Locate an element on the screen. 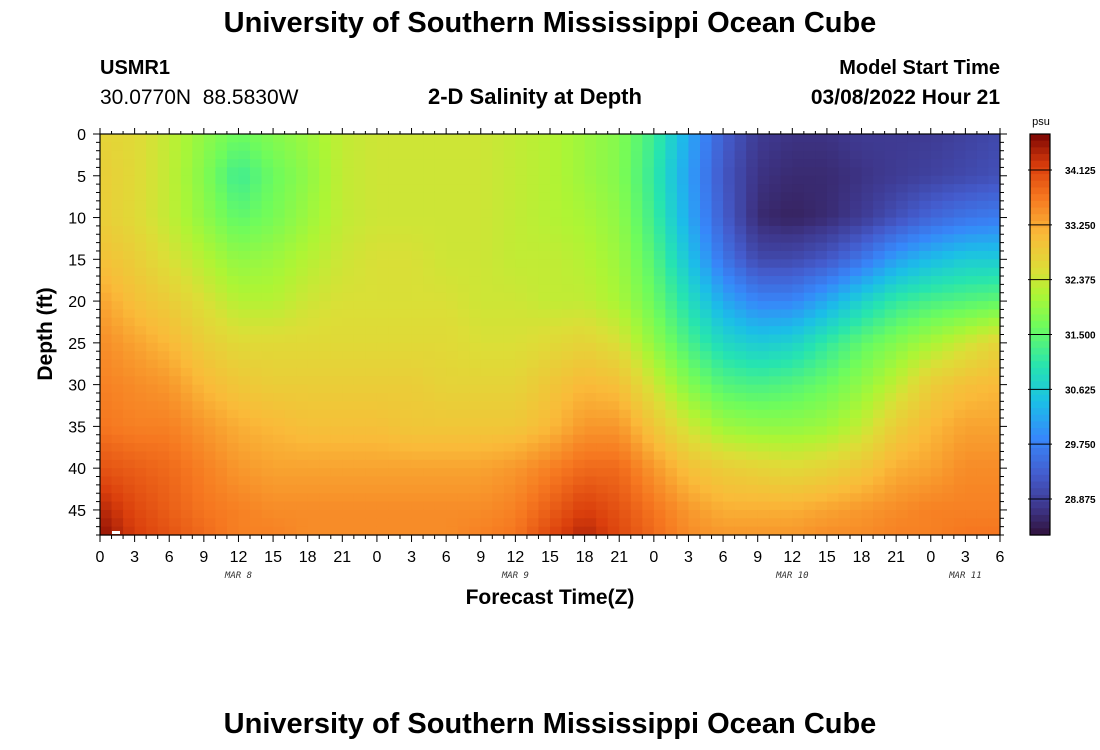 This screenshot has width=1100, height=750. y-axis-label: Depth (ft) is located at coordinates (45, 333).